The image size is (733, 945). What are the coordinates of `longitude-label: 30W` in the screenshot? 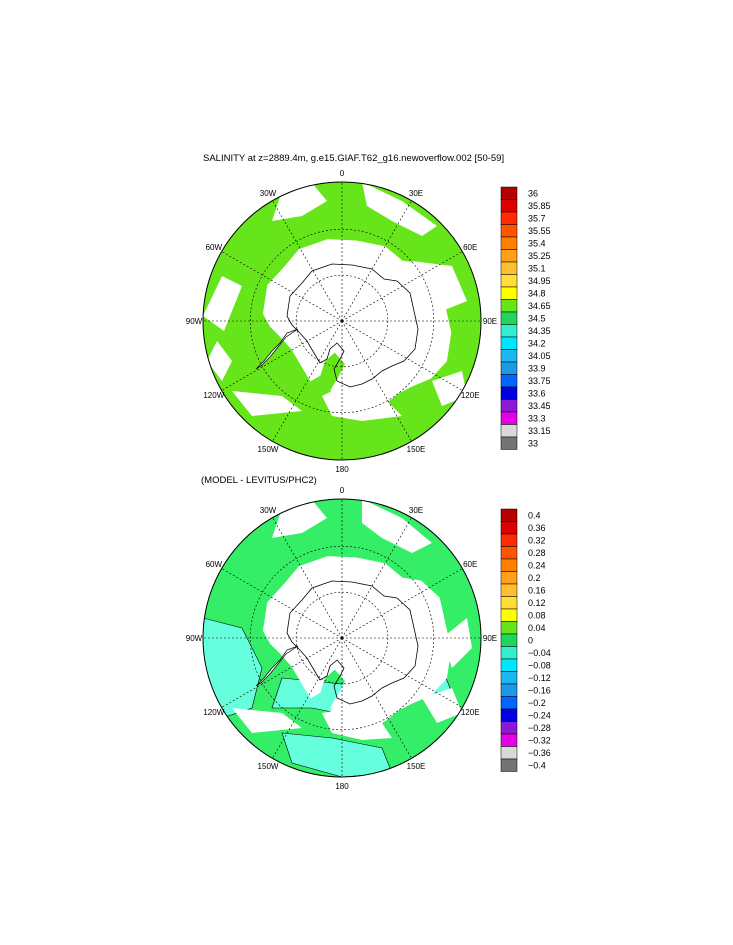 It's located at (268, 510).